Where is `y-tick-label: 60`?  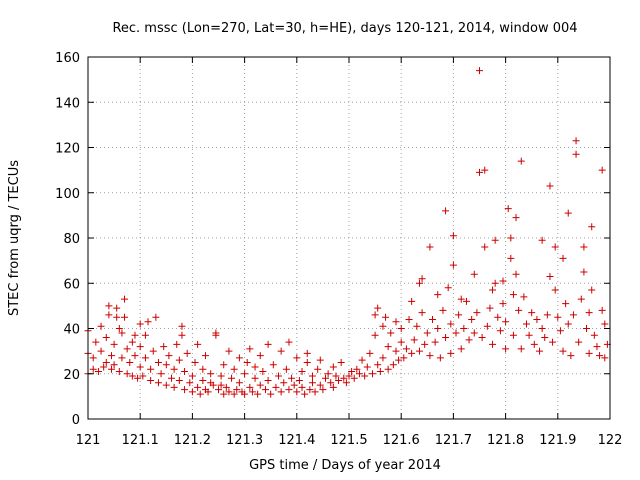 y-tick-label: 60 is located at coordinates (71, 284).